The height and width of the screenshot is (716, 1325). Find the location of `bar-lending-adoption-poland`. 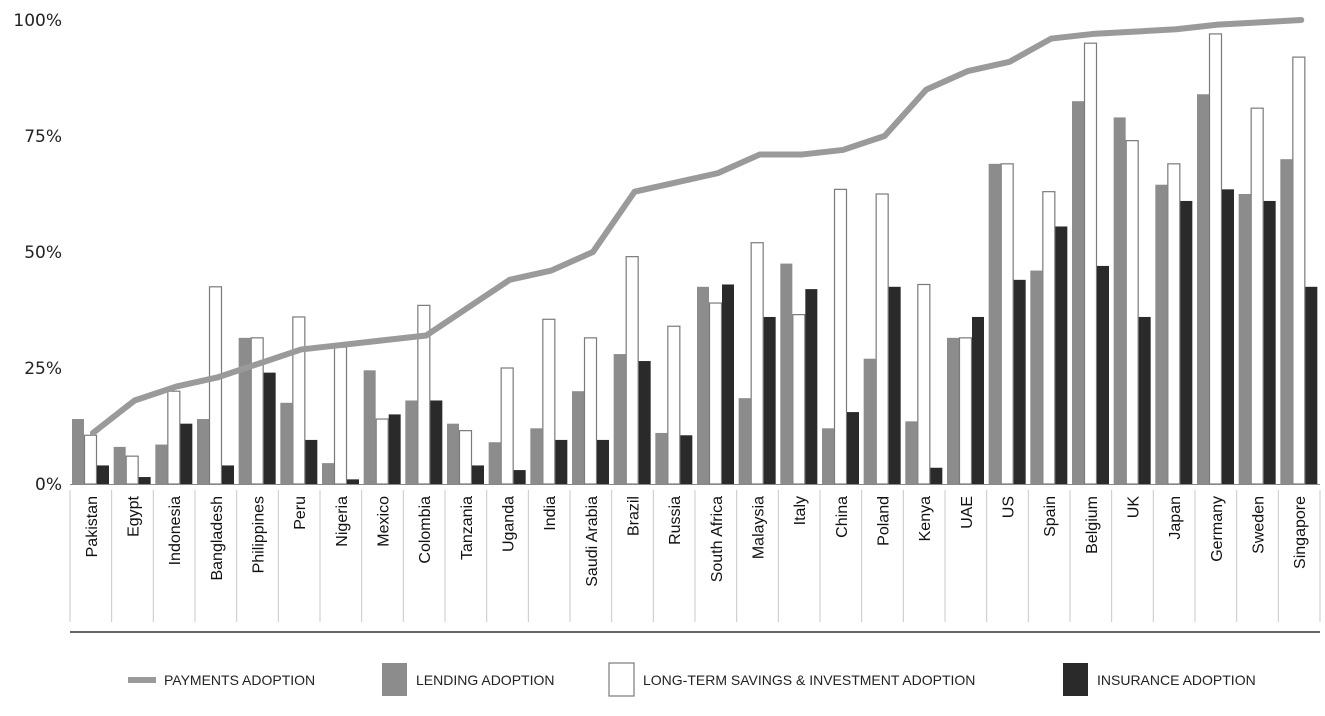

bar-lending-adoption-poland is located at coordinates (869, 421).